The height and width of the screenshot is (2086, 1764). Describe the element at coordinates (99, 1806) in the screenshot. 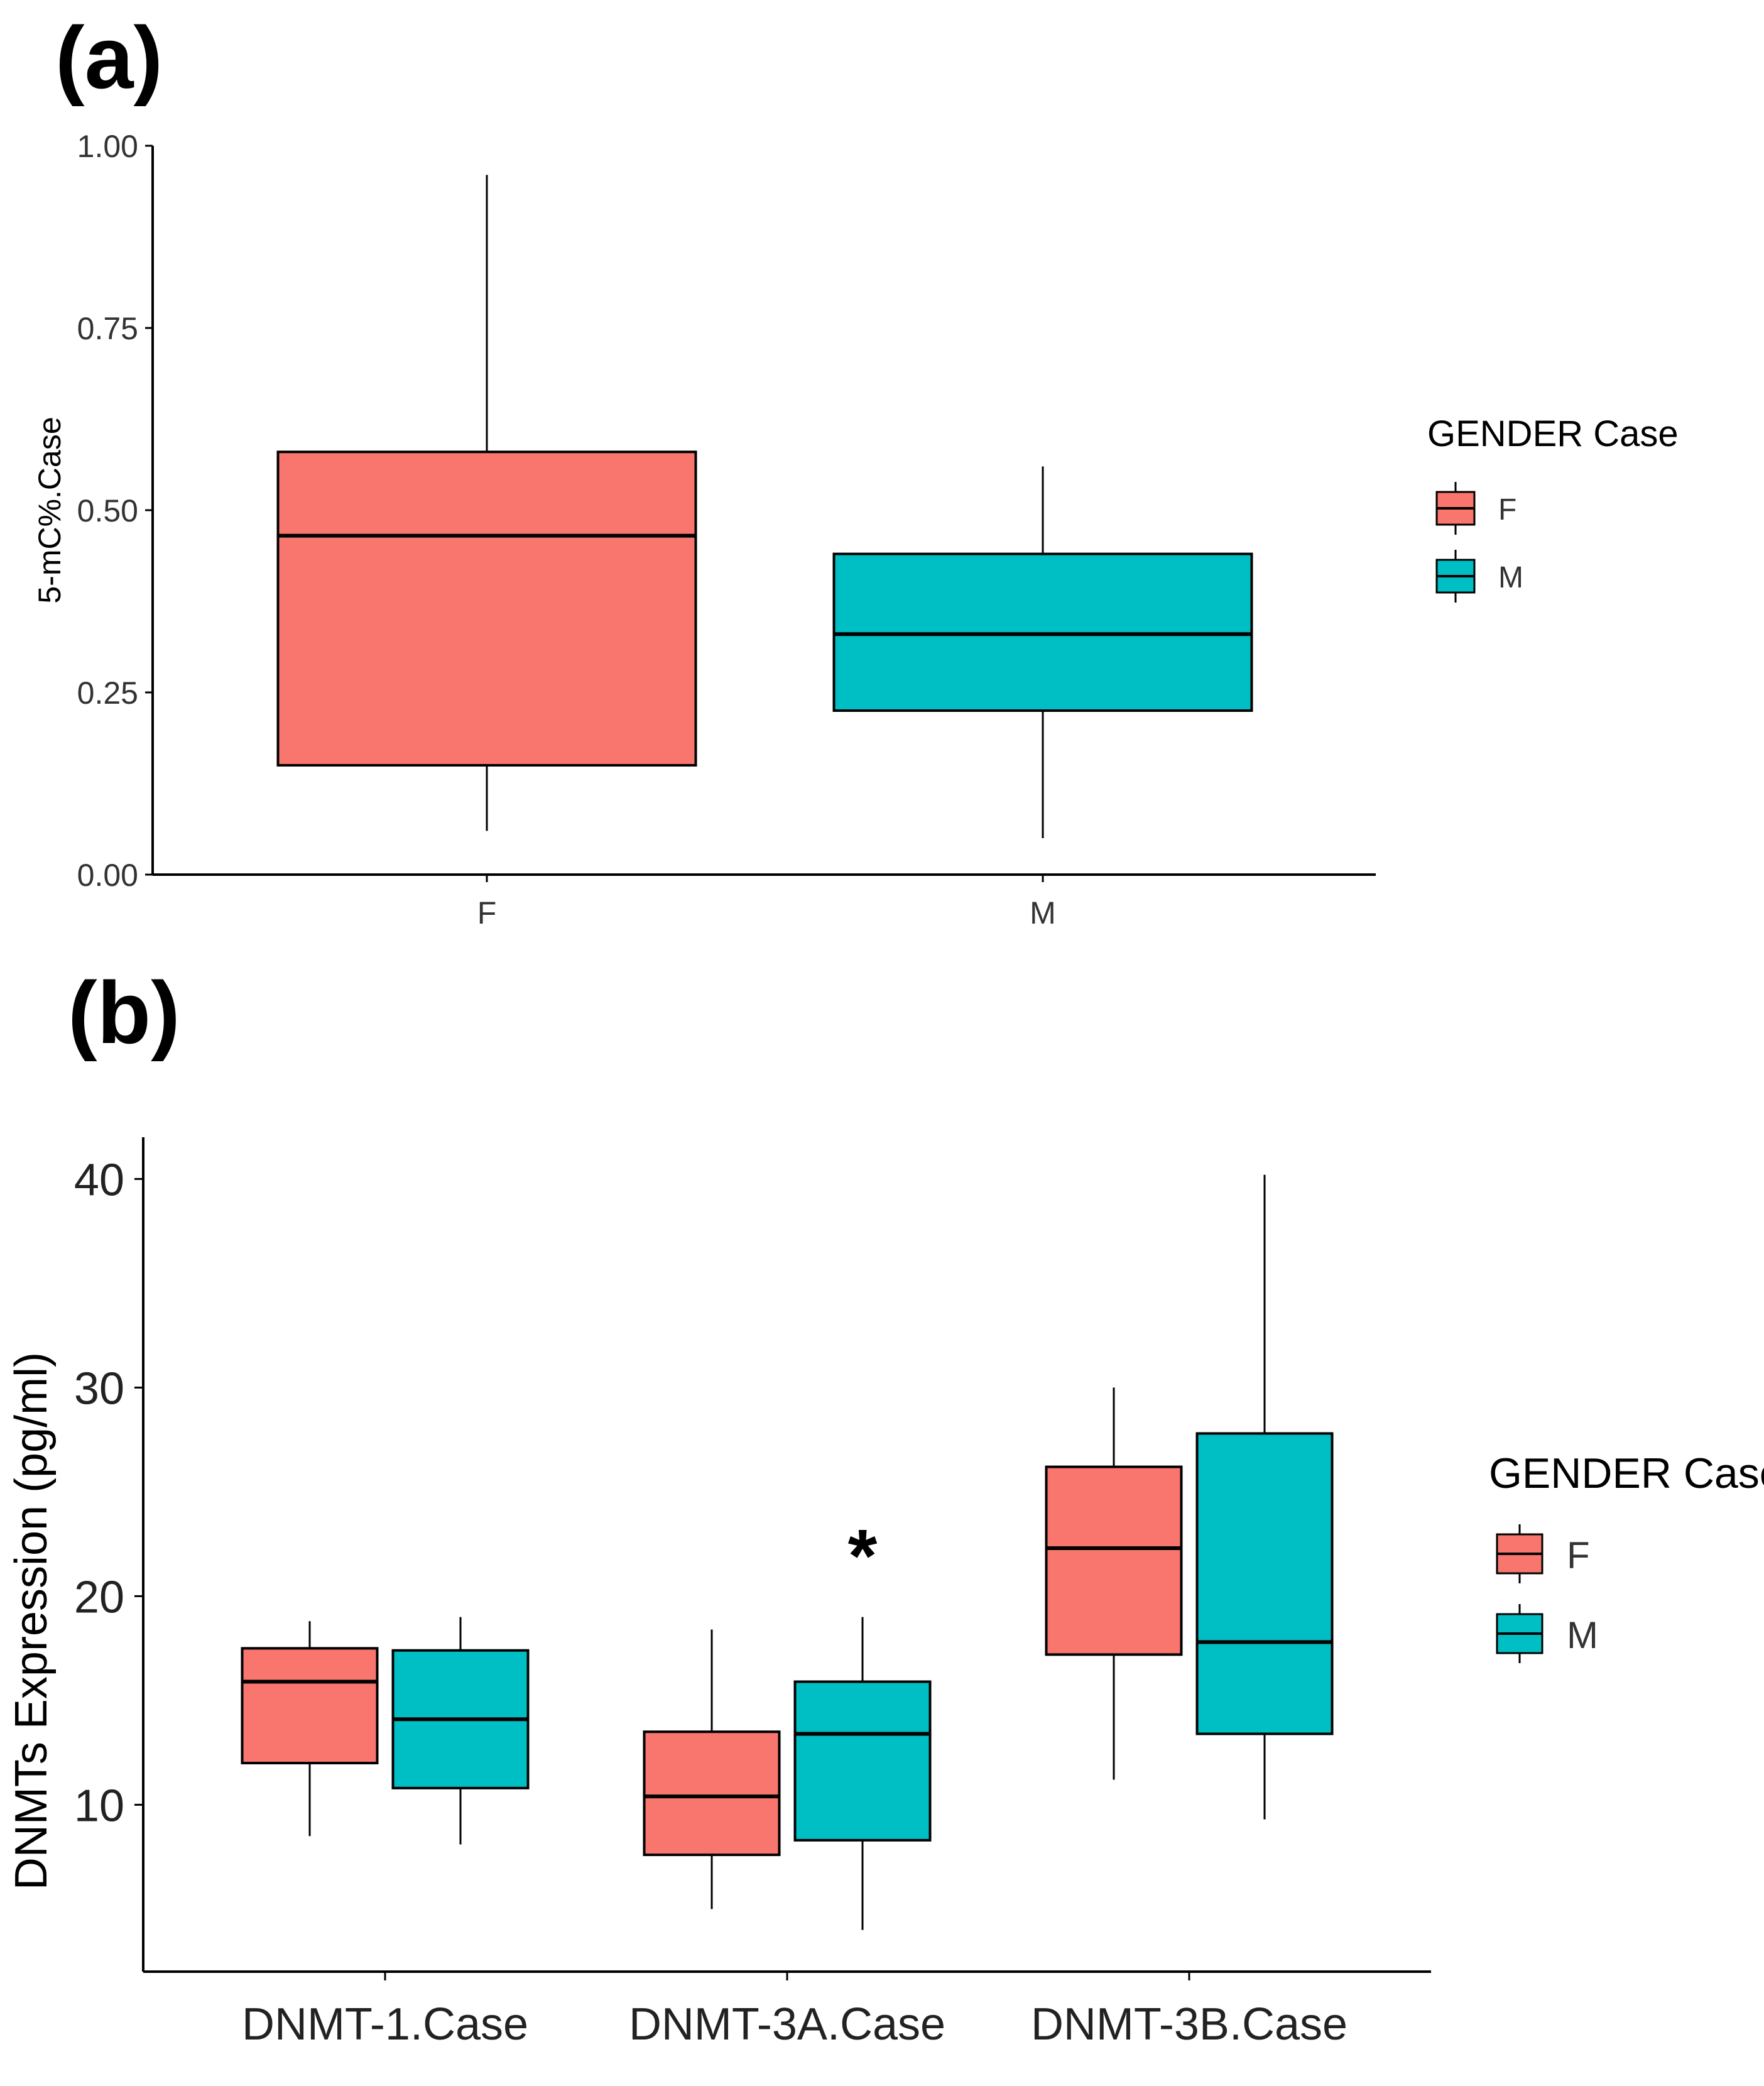

I see `y-tick-label: 10` at that location.